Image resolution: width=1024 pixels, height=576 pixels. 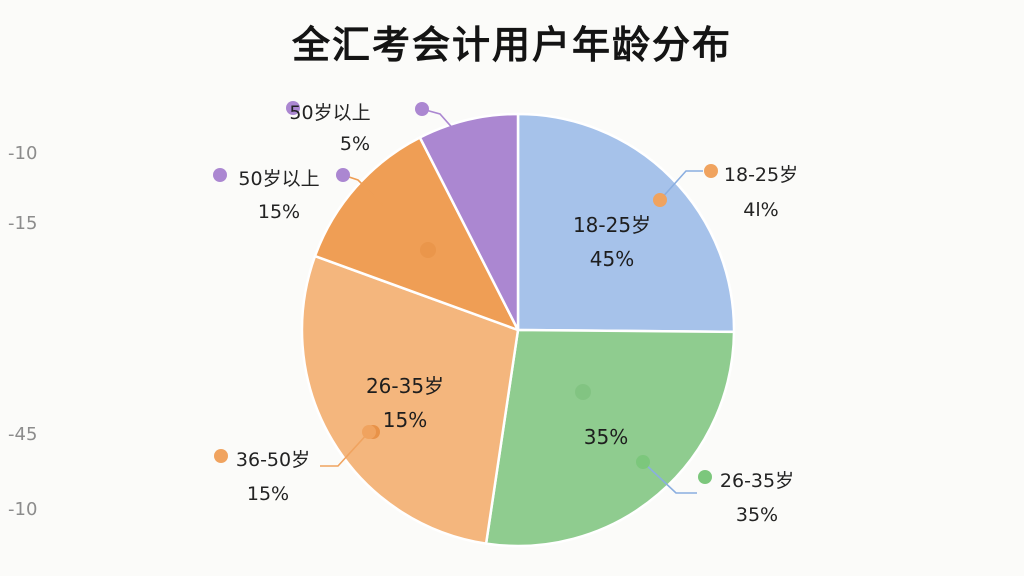 What do you see at coordinates (278, 179) in the screenshot?
I see `callout-category-2: 50岁以上` at bounding box center [278, 179].